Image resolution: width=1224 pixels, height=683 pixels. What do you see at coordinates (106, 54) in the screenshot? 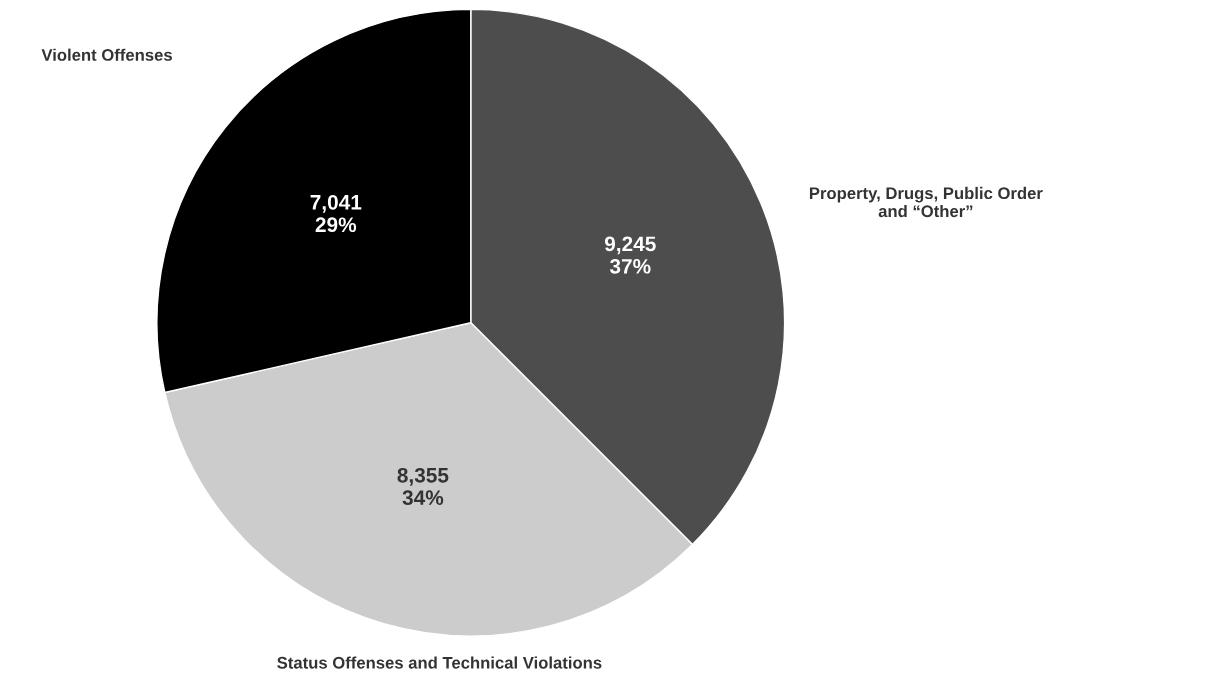
I see `slice-label: Violent Offenses` at bounding box center [106, 54].